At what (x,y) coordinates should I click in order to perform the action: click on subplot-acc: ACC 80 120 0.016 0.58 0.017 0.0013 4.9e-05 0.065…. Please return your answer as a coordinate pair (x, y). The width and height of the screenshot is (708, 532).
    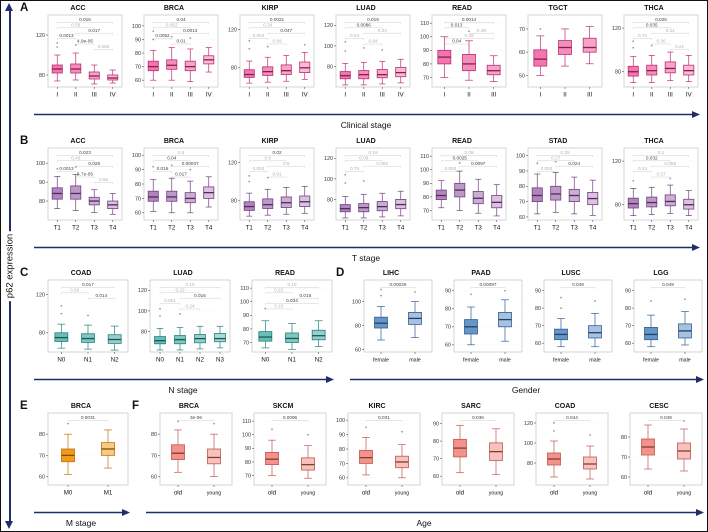
    Looking at the image, I should click on (78, 56).